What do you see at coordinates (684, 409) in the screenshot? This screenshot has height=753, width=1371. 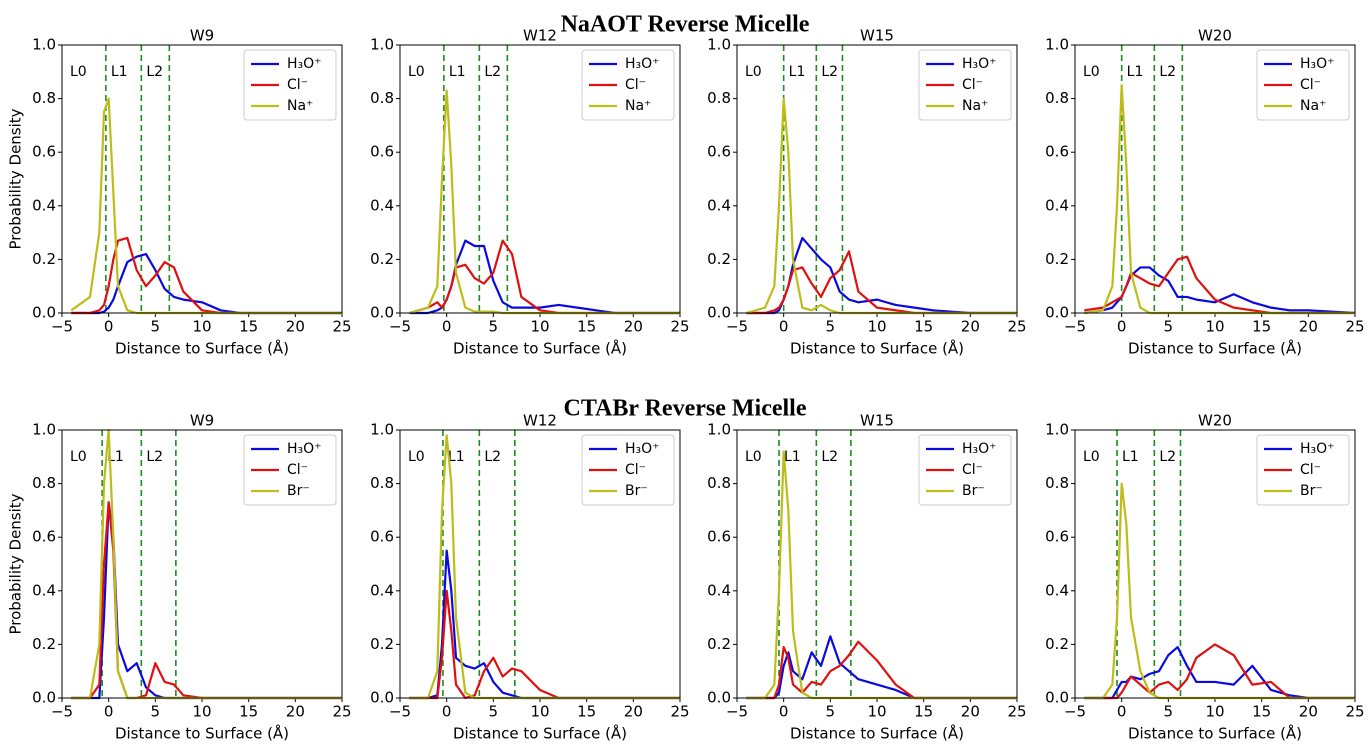 I see `section-heading: CTABr Reverse Micelle` at bounding box center [684, 409].